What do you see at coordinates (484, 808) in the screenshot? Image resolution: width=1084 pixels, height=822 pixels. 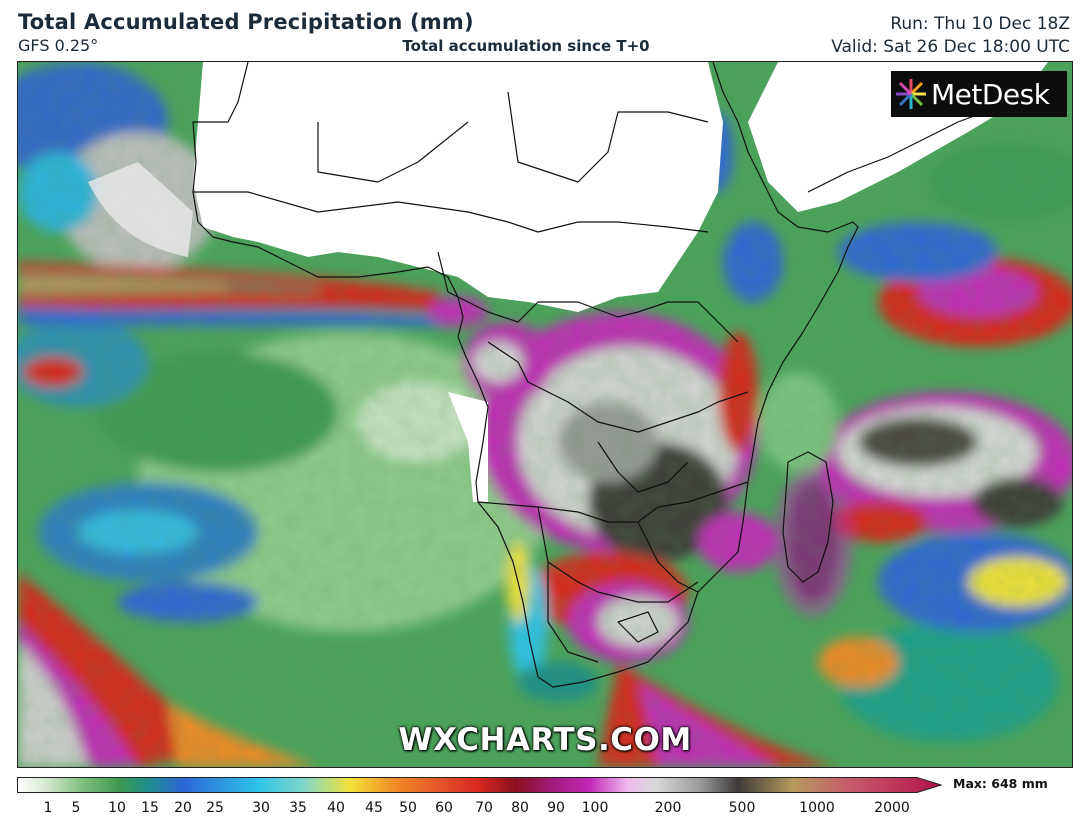 I see `colorbar-tick-label: 70` at bounding box center [484, 808].